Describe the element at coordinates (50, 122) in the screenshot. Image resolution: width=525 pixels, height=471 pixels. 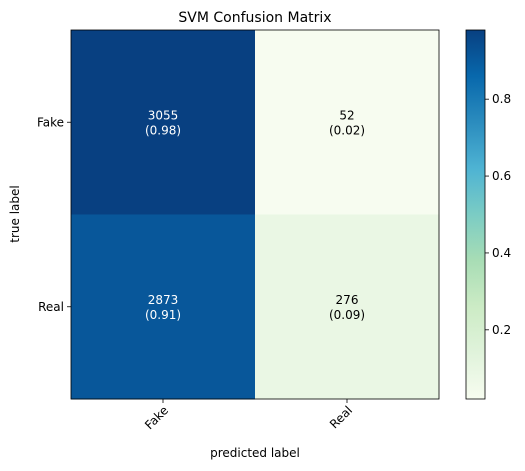
I see `y-tick-label: Fake` at that location.